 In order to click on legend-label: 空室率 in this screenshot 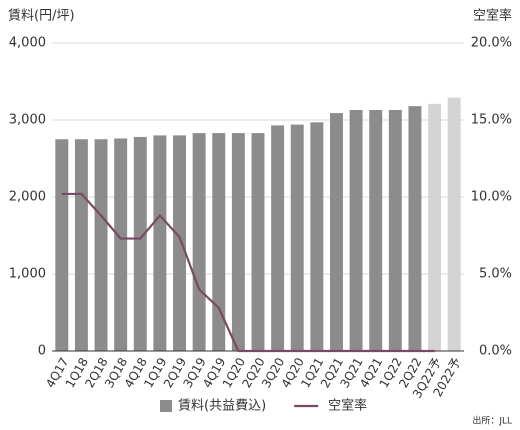, I will do `click(347, 406)`.